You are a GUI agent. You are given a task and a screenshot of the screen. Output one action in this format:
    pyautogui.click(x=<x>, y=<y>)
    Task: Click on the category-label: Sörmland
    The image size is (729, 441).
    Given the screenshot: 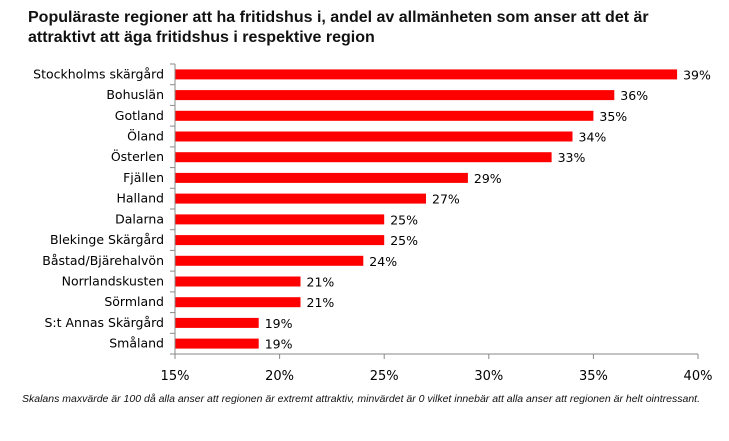 What is the action you would take?
    pyautogui.click(x=134, y=301)
    